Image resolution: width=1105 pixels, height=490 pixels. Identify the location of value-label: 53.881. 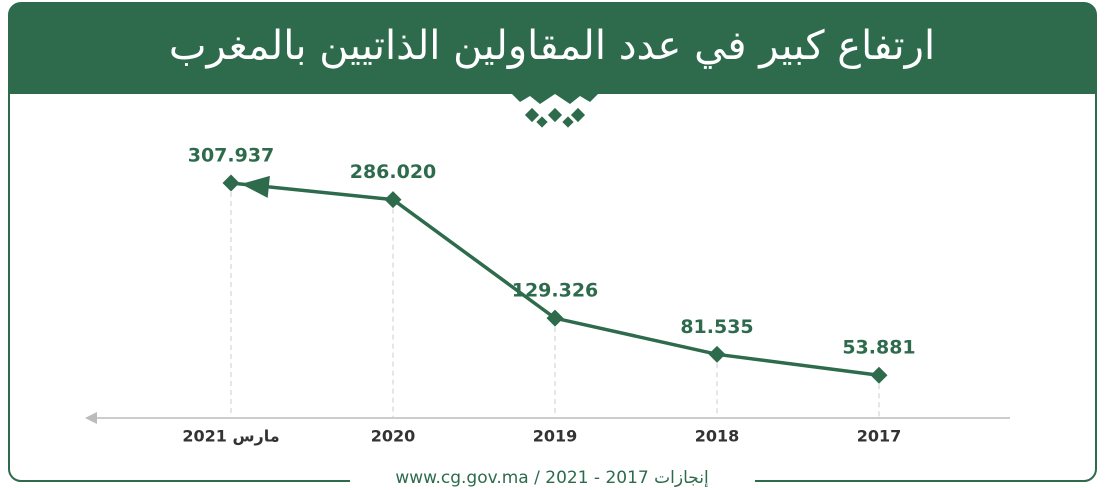
(878, 348).